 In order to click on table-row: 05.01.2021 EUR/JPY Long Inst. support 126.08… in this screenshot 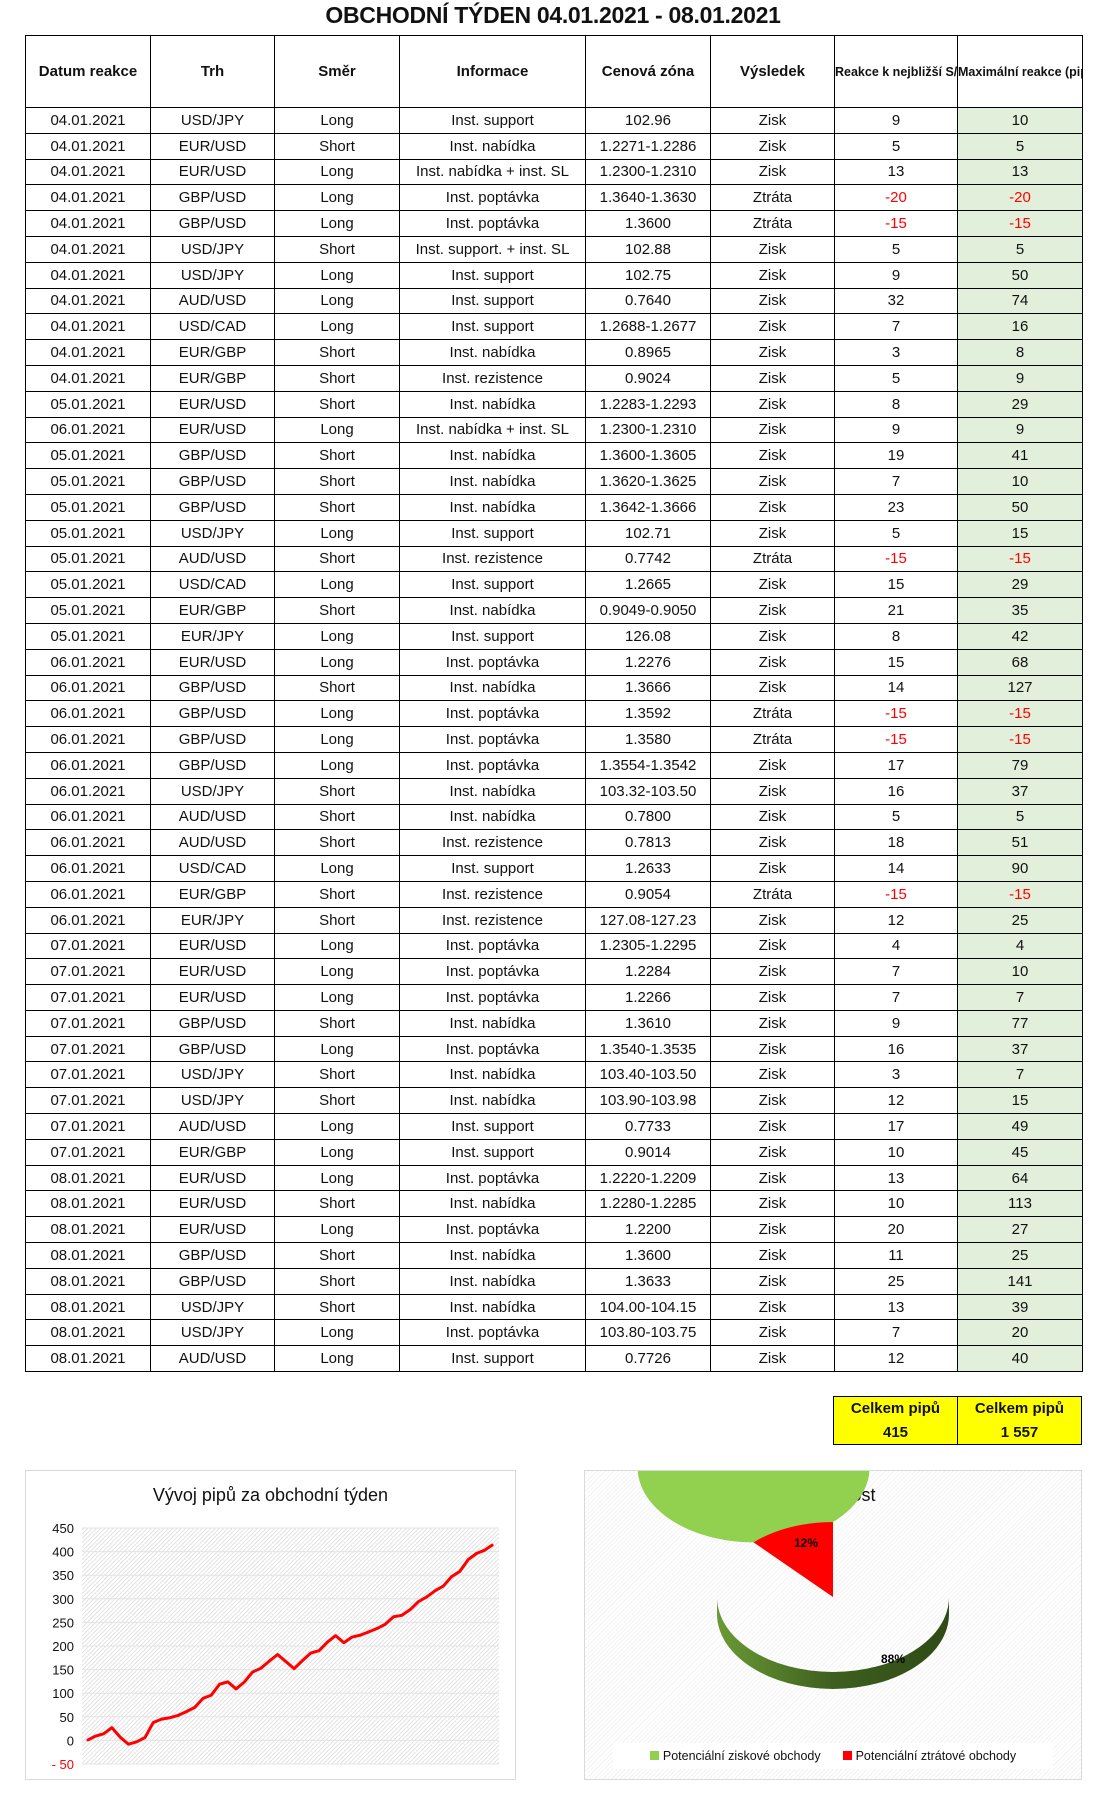, I will do `click(554, 636)`.